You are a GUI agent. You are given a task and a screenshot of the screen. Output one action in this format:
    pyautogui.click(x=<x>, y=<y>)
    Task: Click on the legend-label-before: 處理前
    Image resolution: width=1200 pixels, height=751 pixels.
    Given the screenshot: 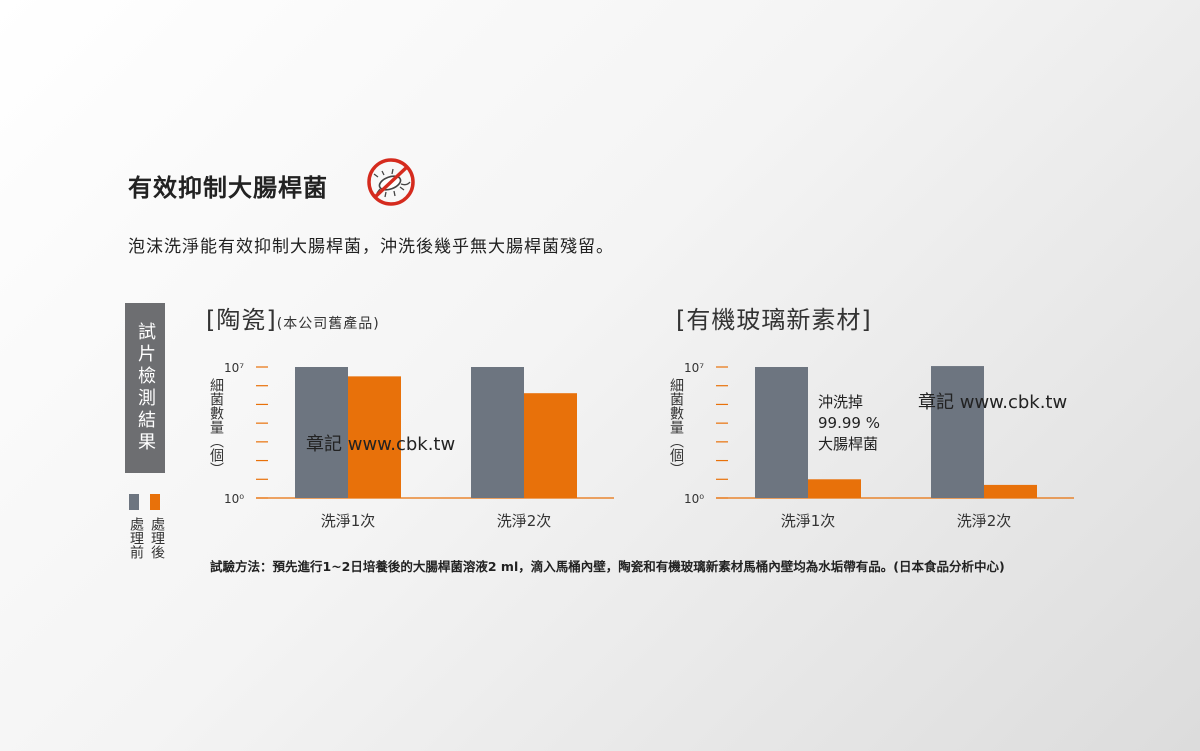 What is the action you would take?
    pyautogui.click(x=136, y=538)
    